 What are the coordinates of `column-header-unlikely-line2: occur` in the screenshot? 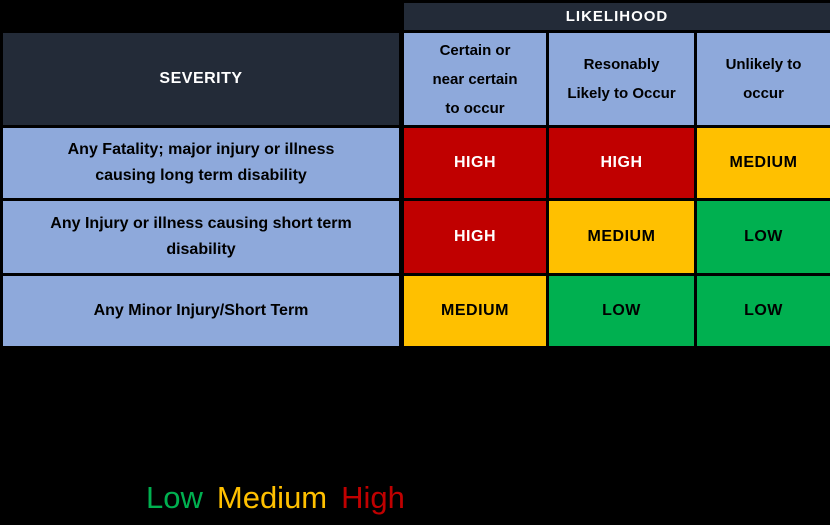 It's located at (763, 93).